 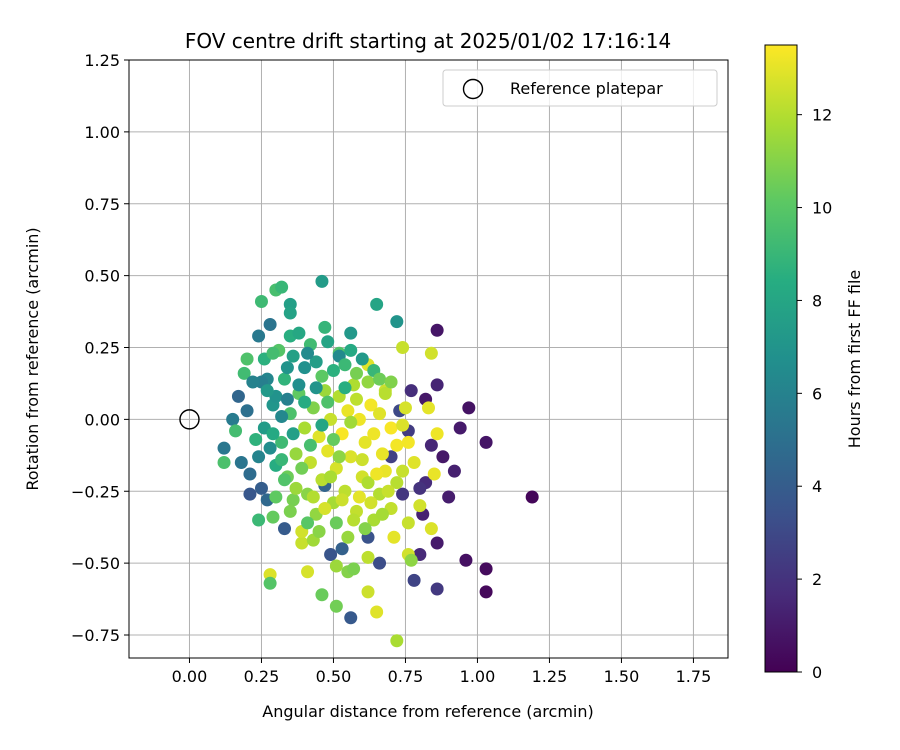 I want to click on legend-entry-reference-platepar: Reference platepar, so click(x=586, y=88).